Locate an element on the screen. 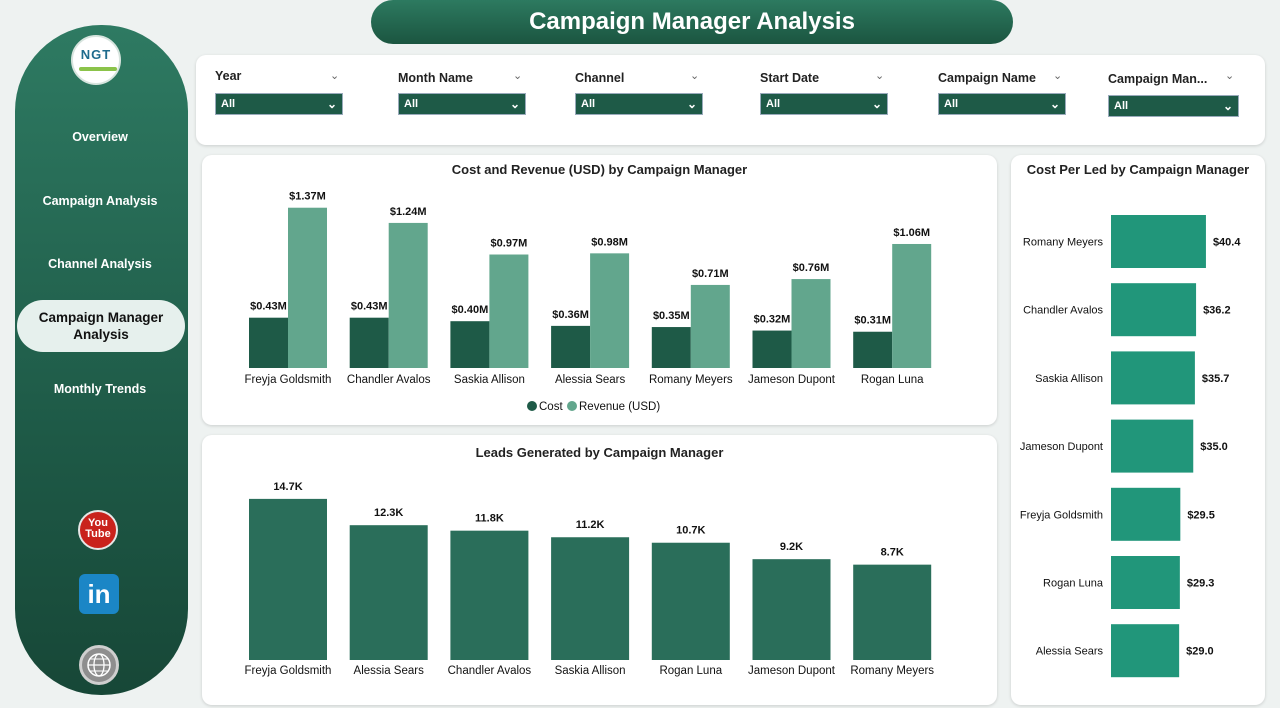 This screenshot has height=708, width=1280. filter-label: Channel is located at coordinates (600, 78).